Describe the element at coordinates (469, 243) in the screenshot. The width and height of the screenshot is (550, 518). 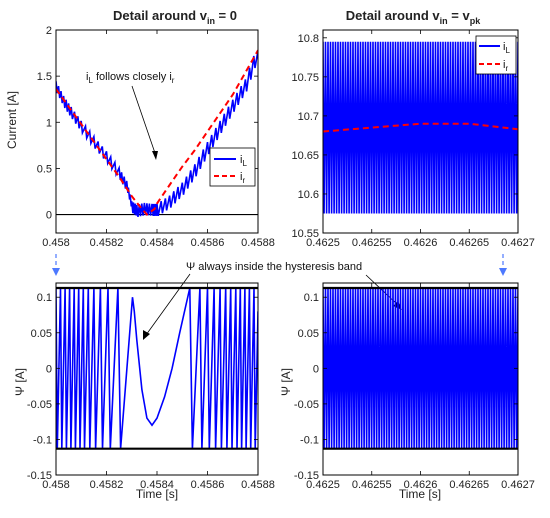
I see `xtick-label-tr-3: 0.46265` at that location.